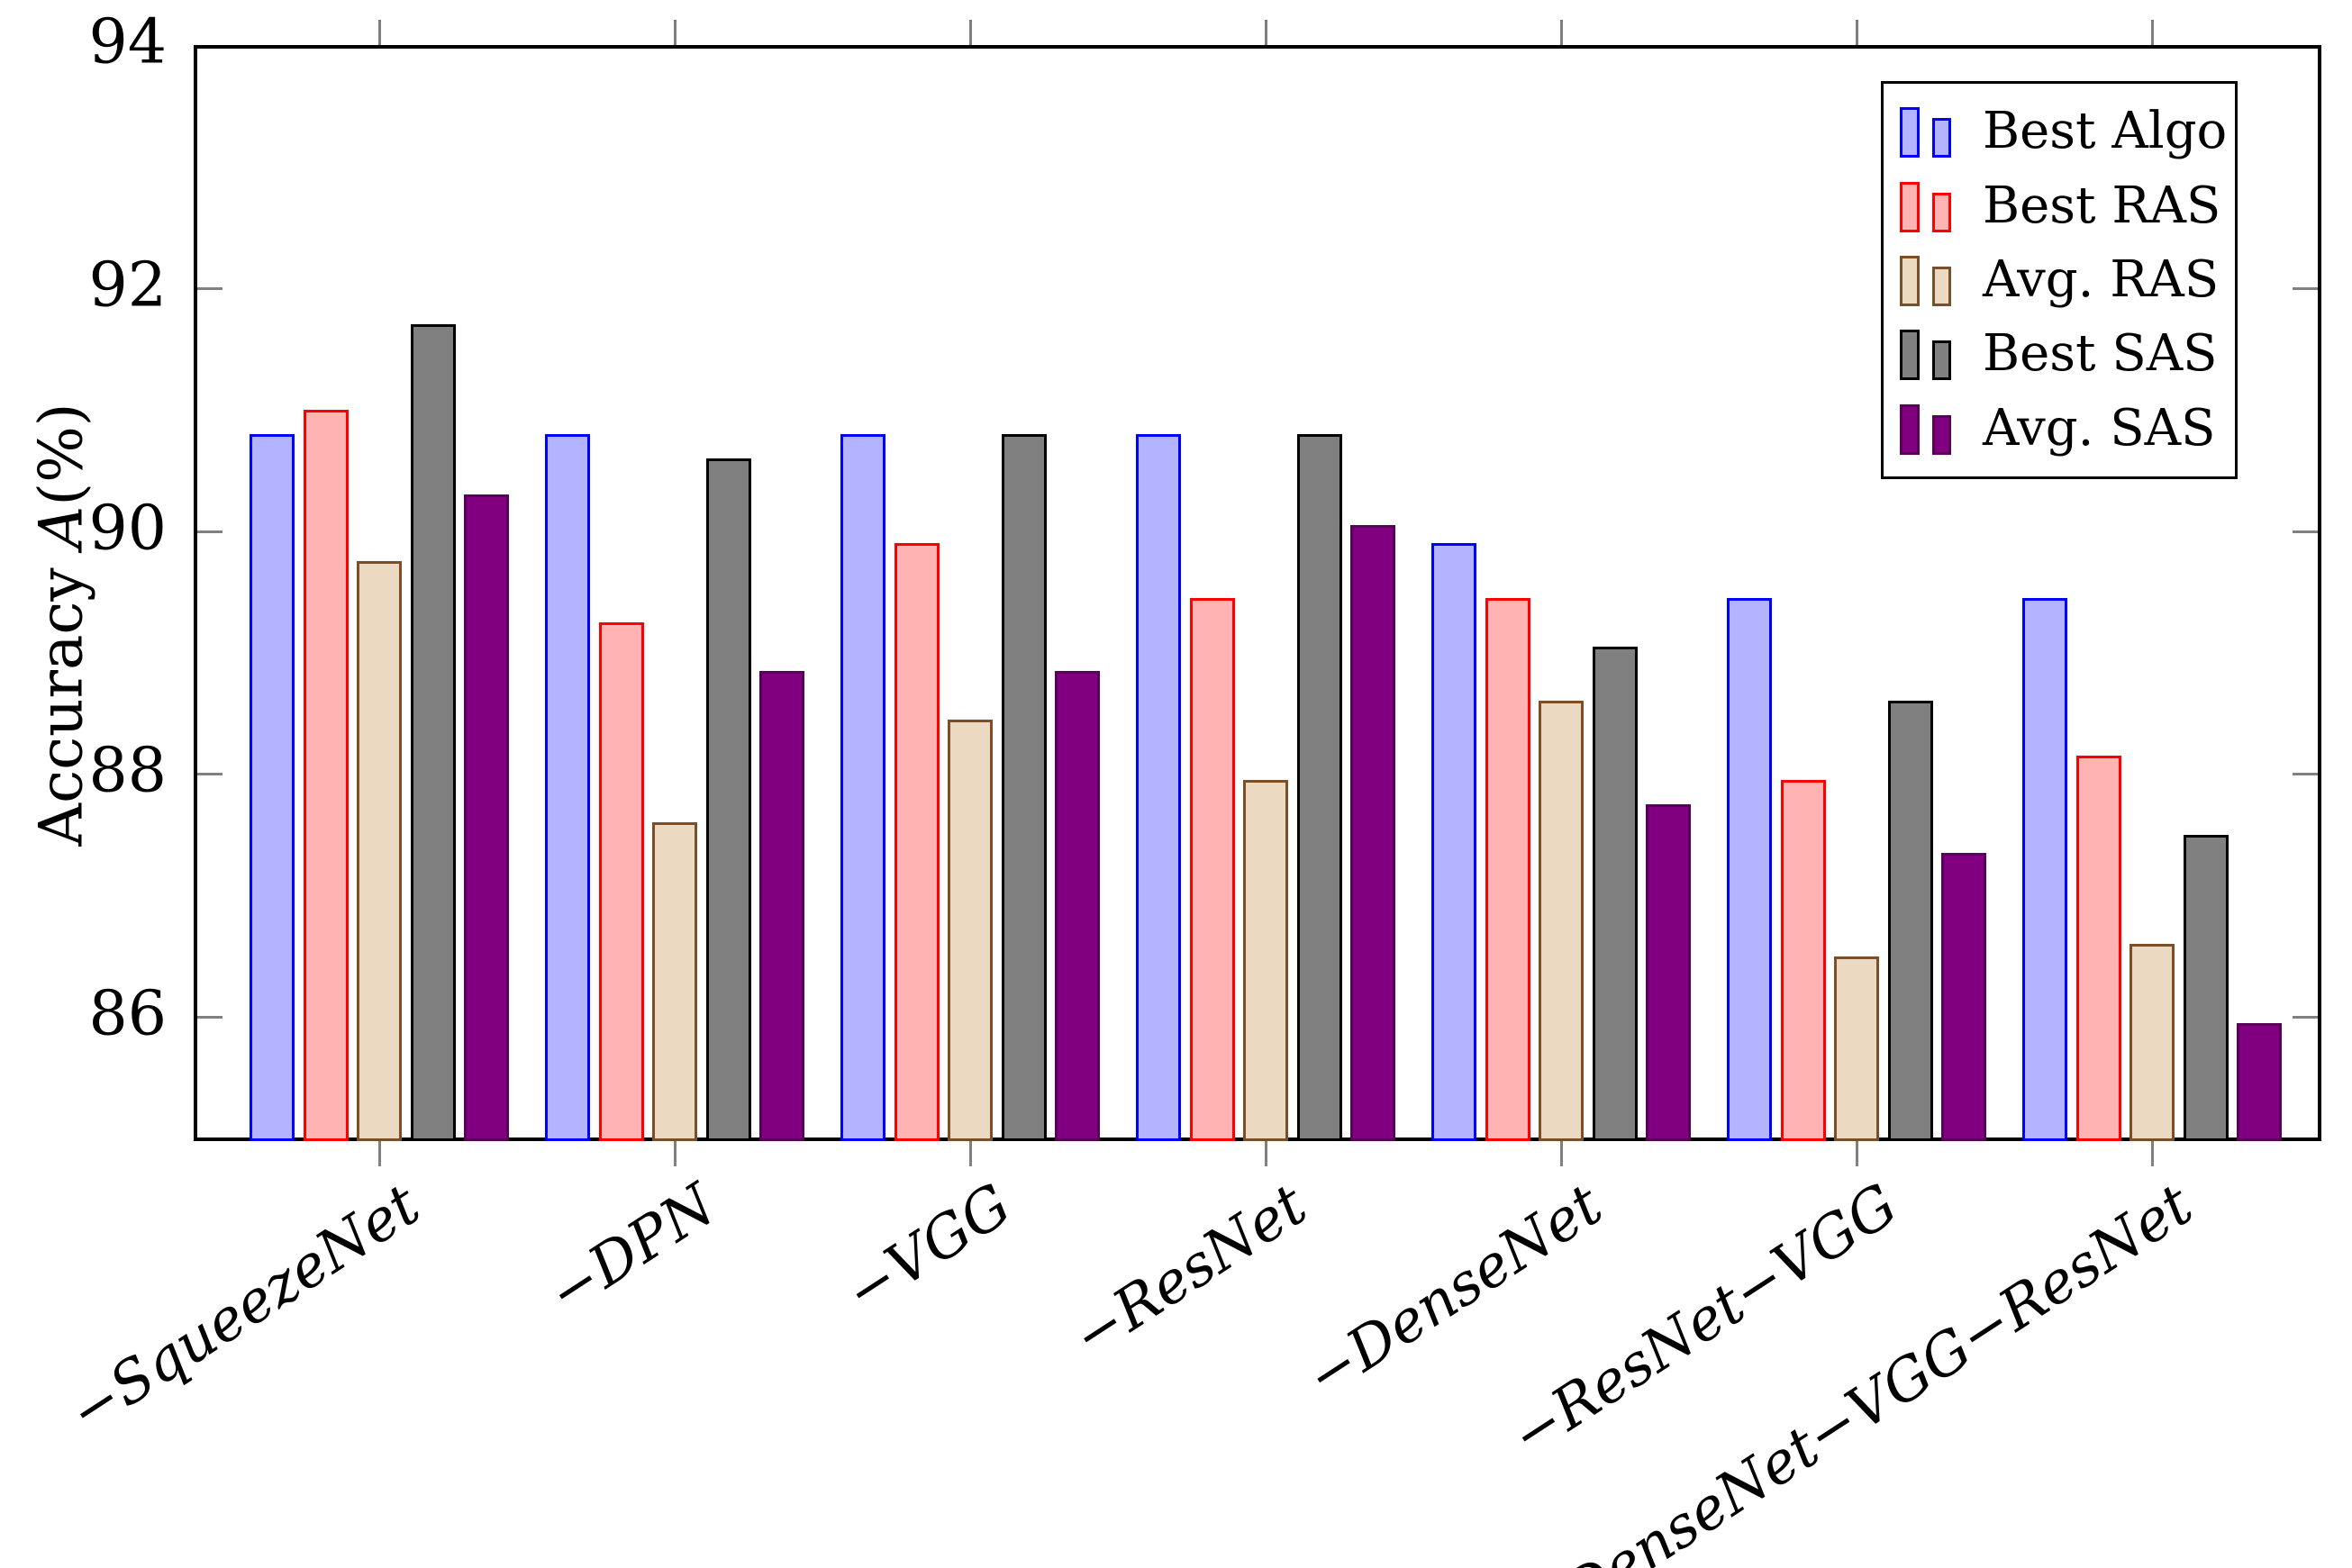 The width and height of the screenshot is (2352, 1568). I want to click on y-tick-label-86: 86, so click(128, 1014).